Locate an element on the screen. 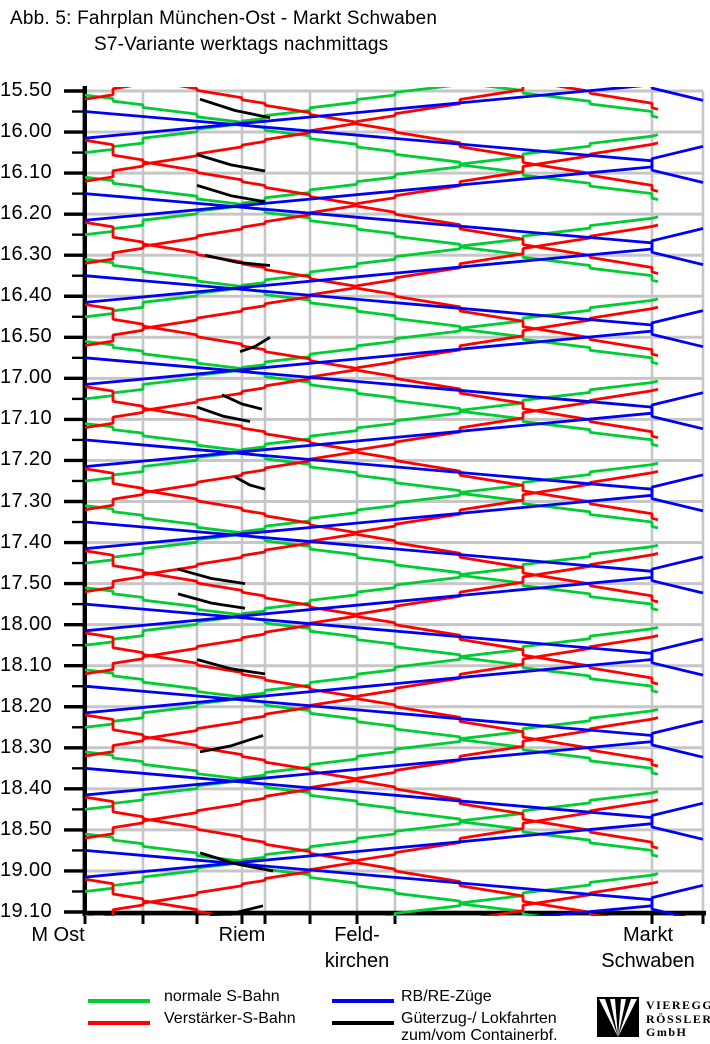 The height and width of the screenshot is (1044, 710). figure-title-line2: S7-Variante werktags nachmittags is located at coordinates (241, 44).